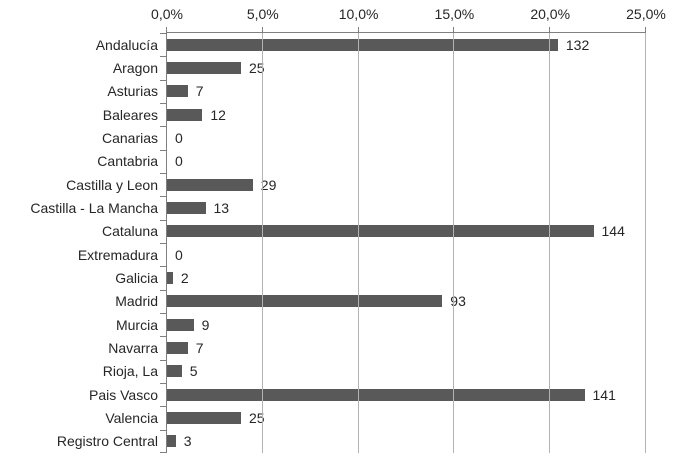  Describe the element at coordinates (221, 207) in the screenshot. I see `value-label: 13` at that location.